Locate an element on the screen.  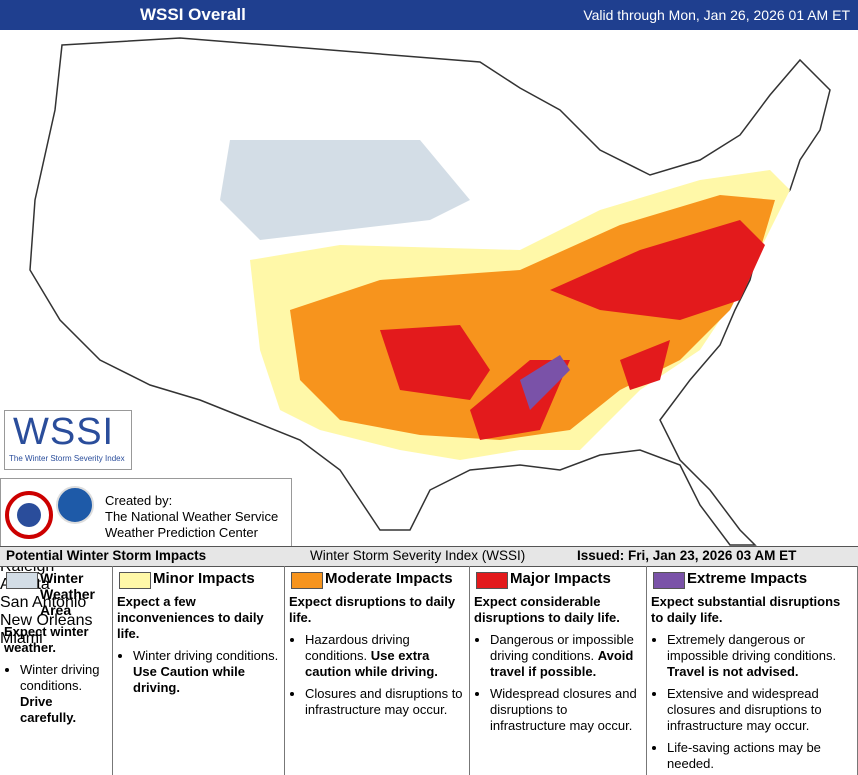
title: WSSI Overall is located at coordinates (193, 14).